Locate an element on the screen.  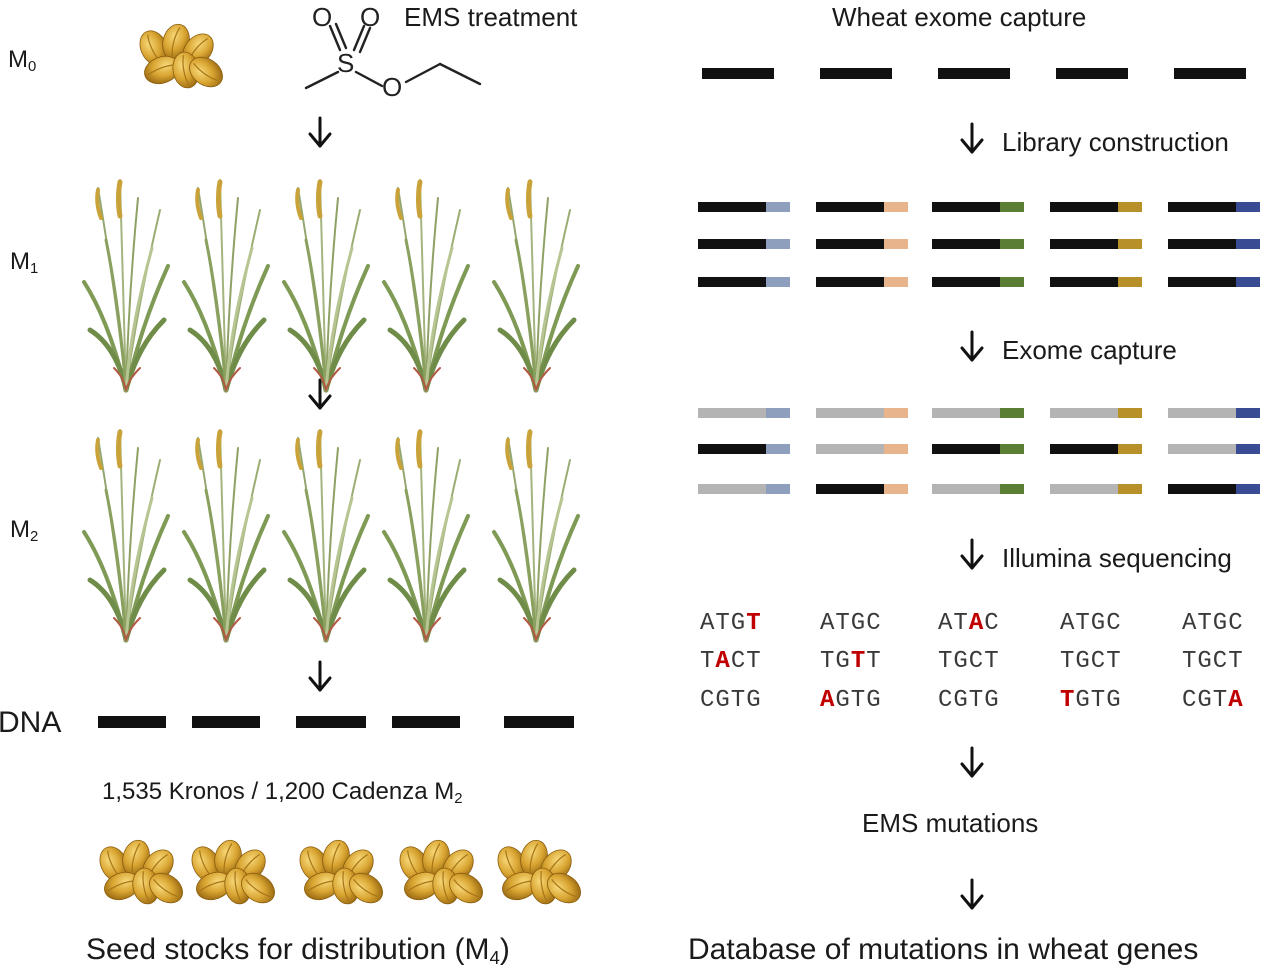
sequence-read: AGTG is located at coordinates (851, 701).